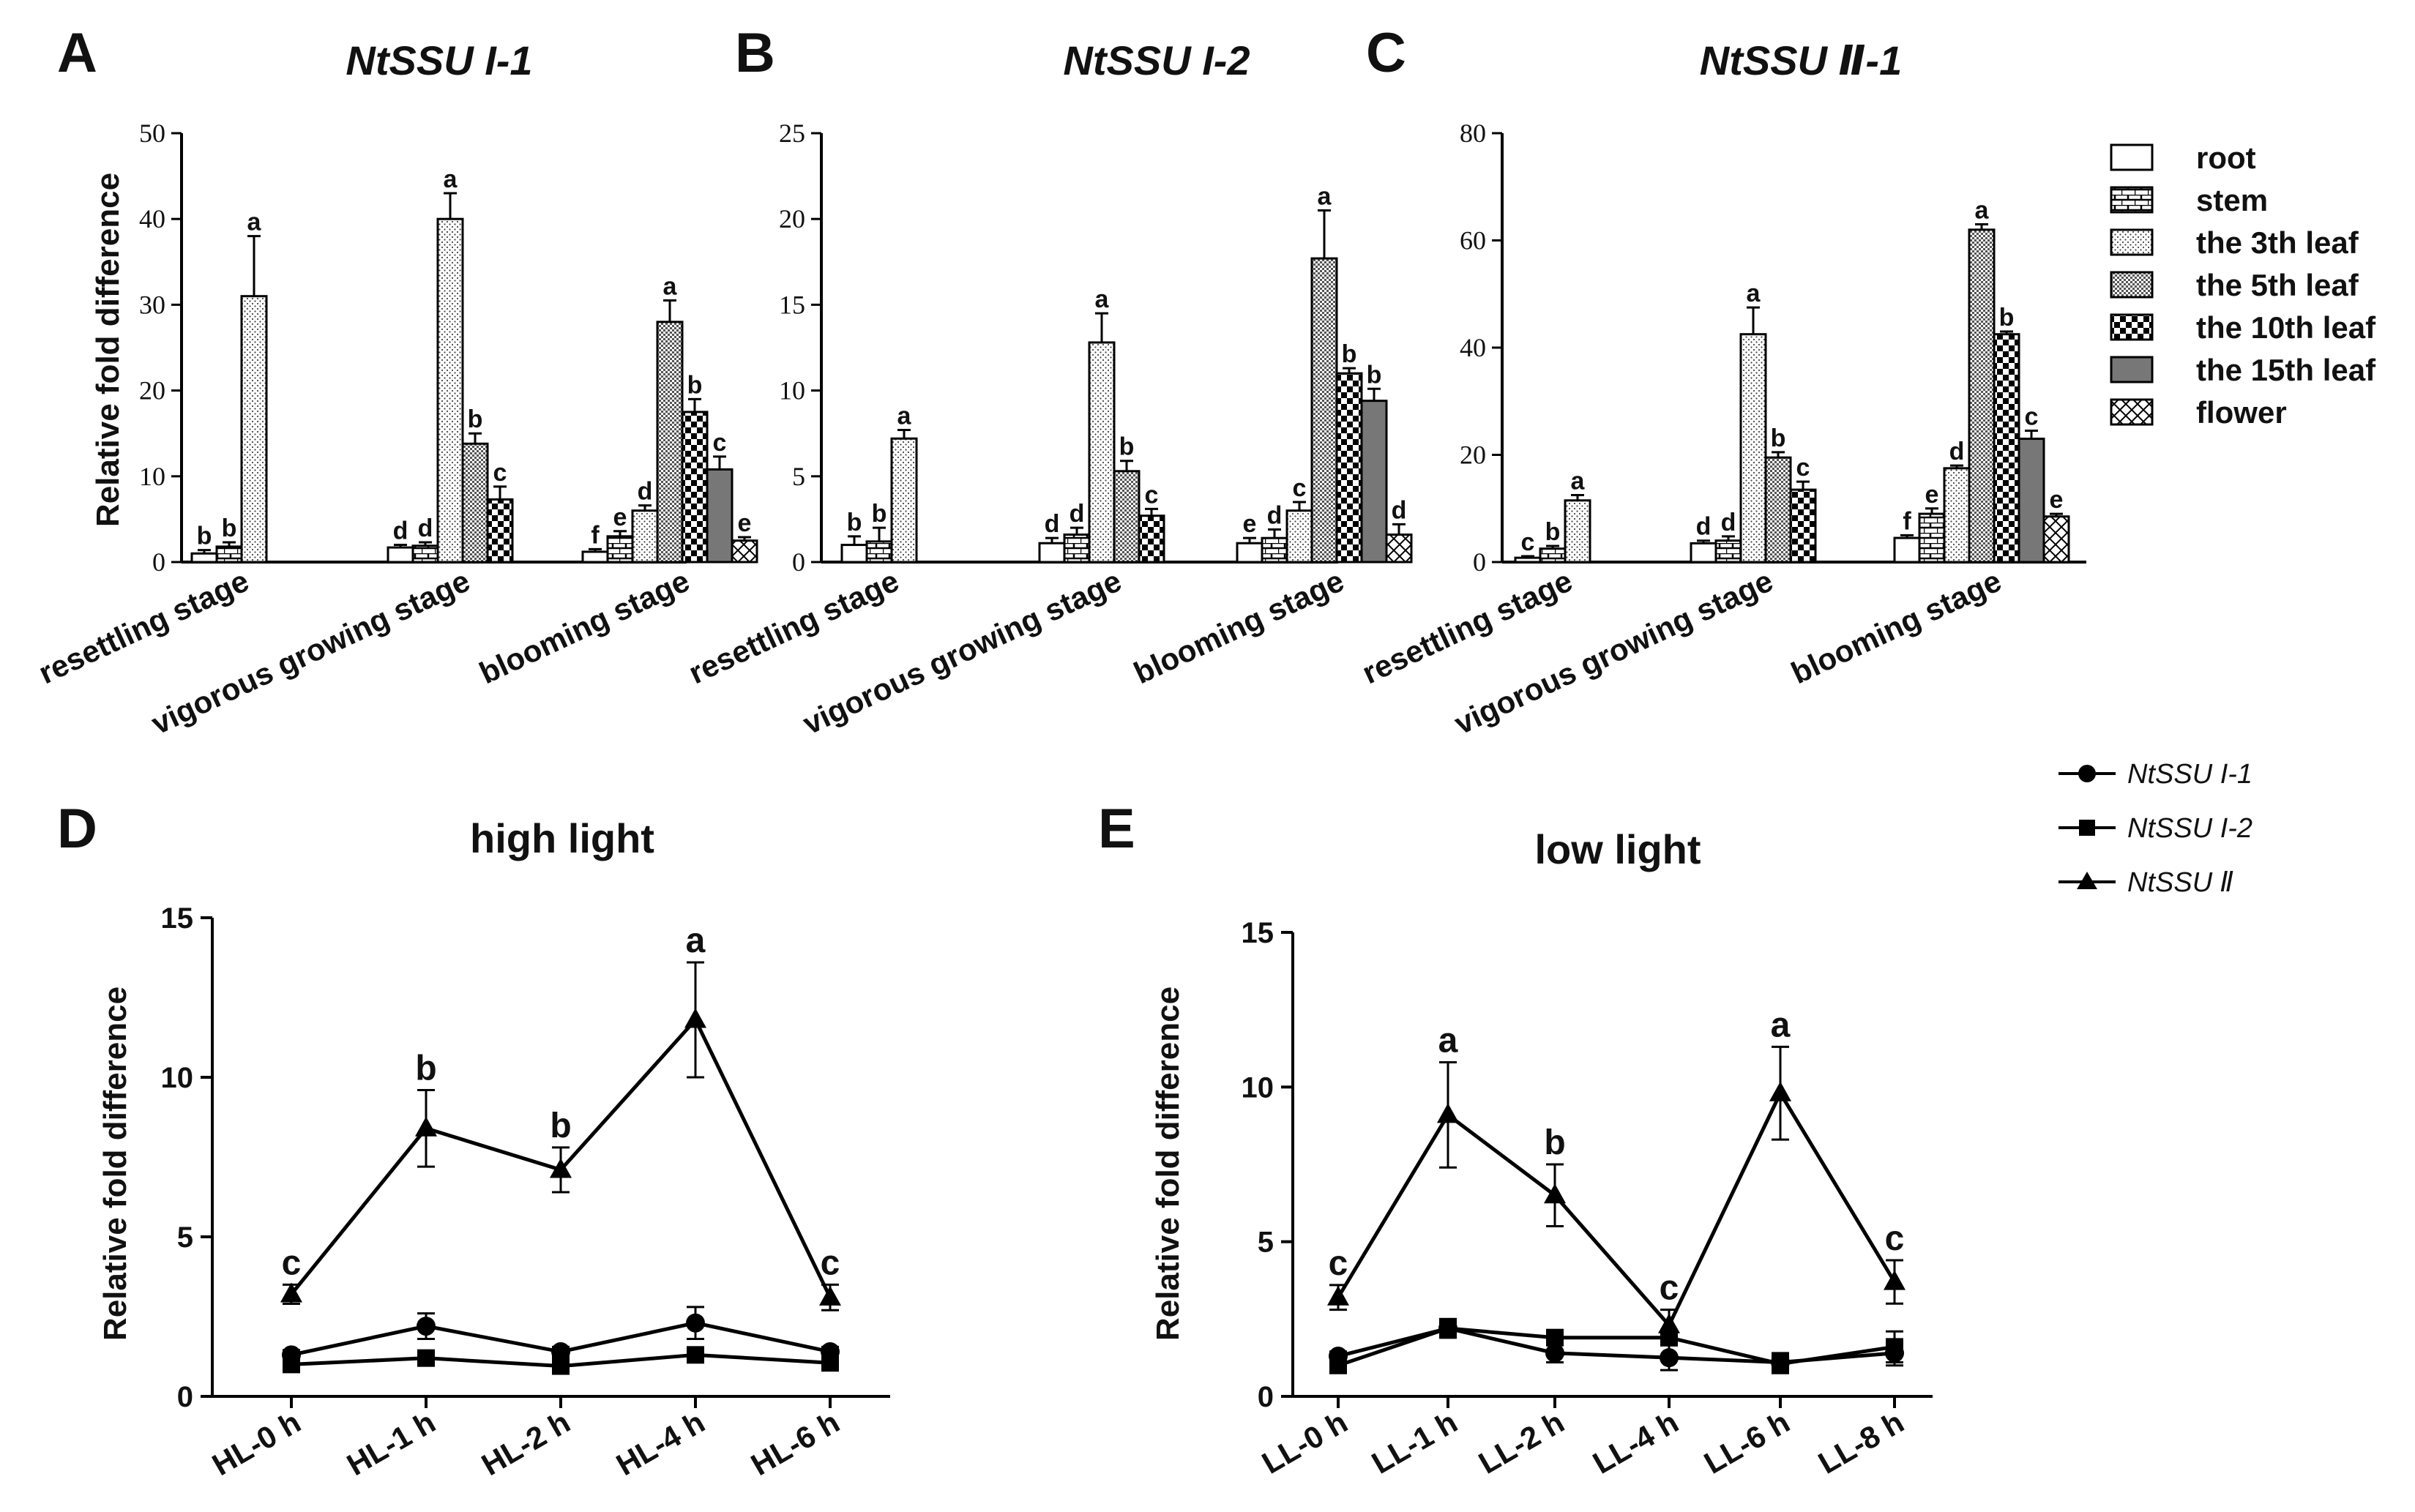  I want to click on panel-b-bar-root, so click(854, 554).